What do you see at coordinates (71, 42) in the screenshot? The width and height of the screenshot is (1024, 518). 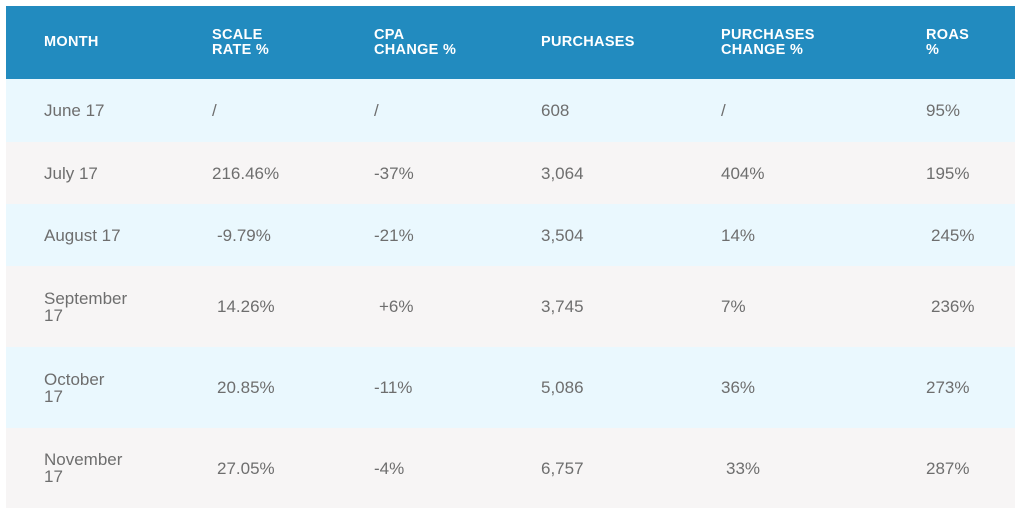 I see `column-header-month: MONTH` at bounding box center [71, 42].